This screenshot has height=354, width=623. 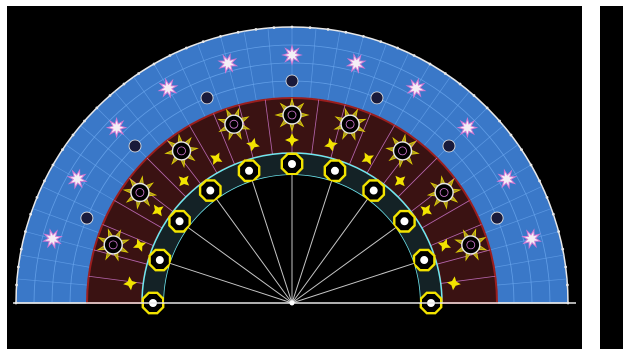 What do you see at coordinates (292, 303) in the screenshot?
I see `center-point` at bounding box center [292, 303].